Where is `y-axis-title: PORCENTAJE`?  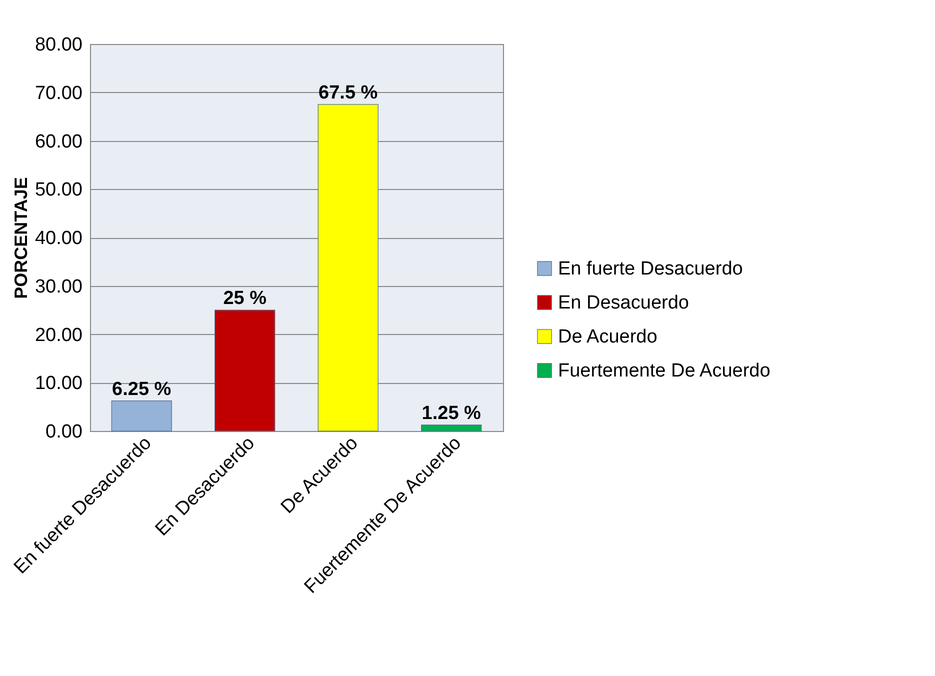
y-axis-title: PORCENTAJE is located at coordinates (20, 238).